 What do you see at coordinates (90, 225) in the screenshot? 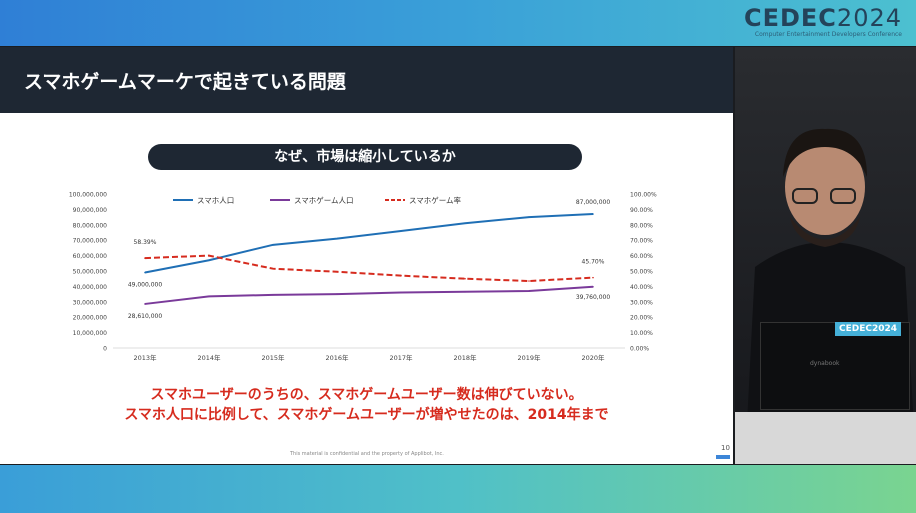
I see `left-axis-tick: 80,000,000` at bounding box center [90, 225].